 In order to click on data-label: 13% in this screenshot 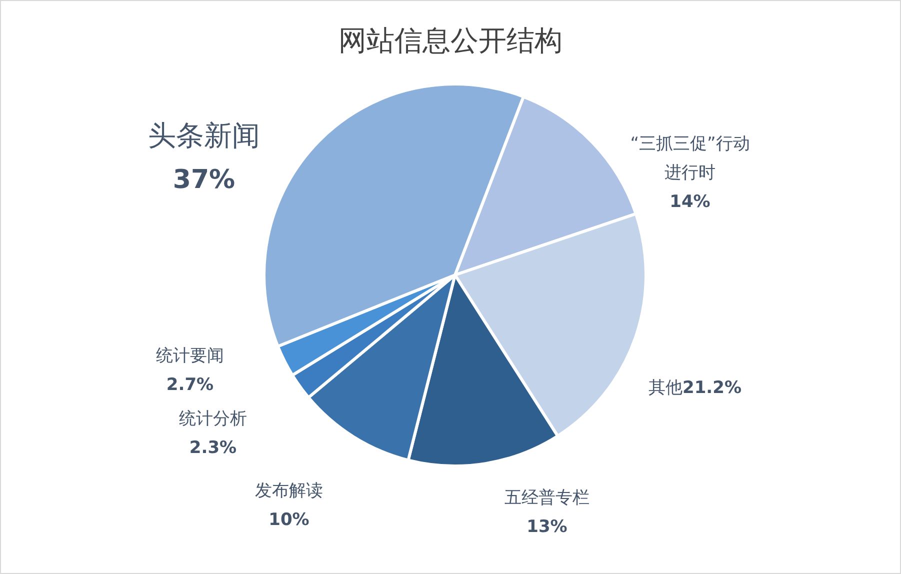, I will do `click(547, 526)`.